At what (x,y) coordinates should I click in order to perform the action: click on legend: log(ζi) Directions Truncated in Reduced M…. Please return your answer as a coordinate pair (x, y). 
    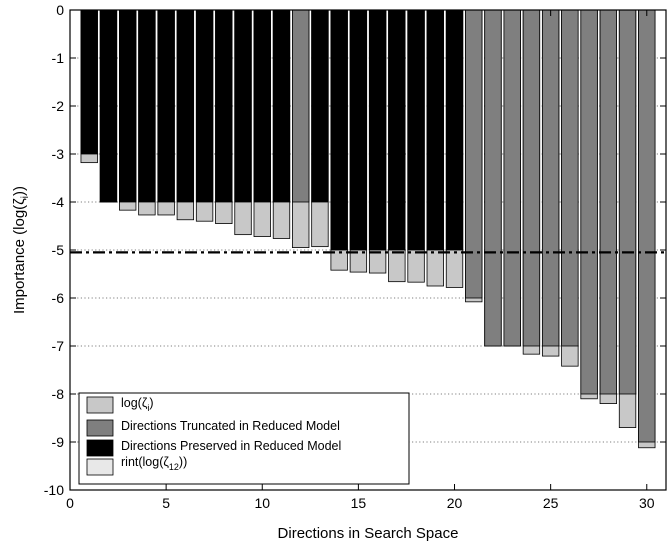
    Looking at the image, I should click on (244, 438).